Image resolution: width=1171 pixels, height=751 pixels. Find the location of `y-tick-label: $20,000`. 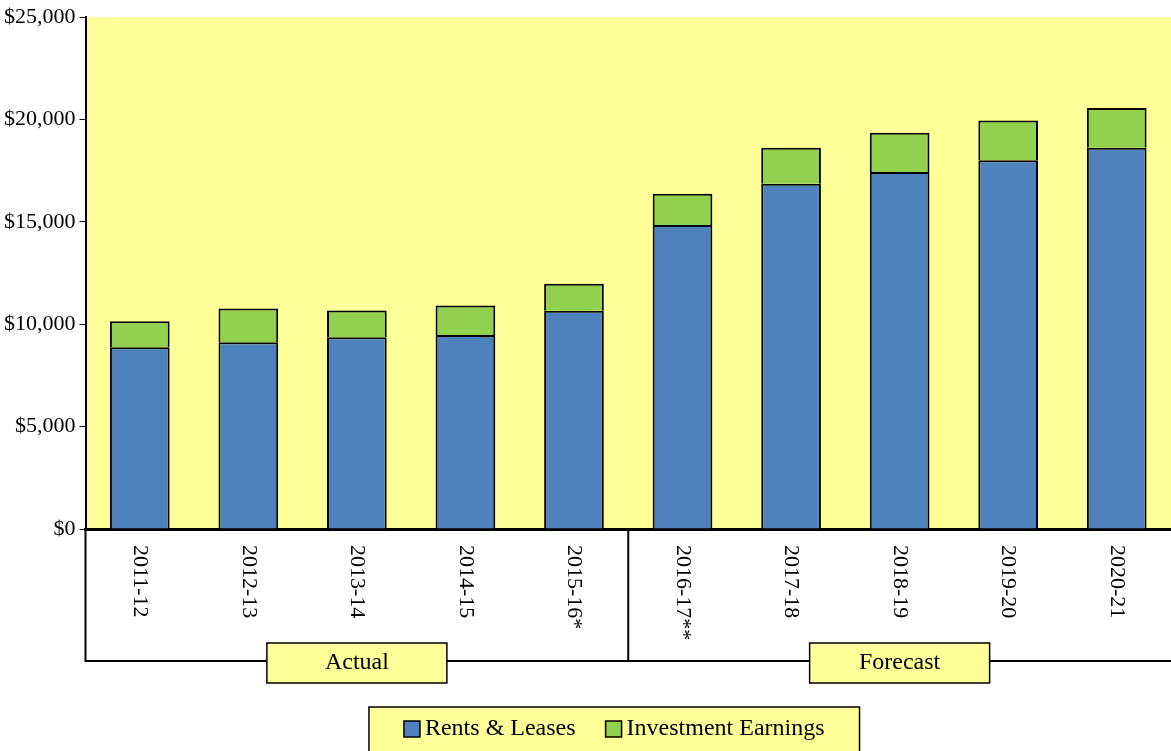

y-tick-label: $20,000 is located at coordinates (40, 118).